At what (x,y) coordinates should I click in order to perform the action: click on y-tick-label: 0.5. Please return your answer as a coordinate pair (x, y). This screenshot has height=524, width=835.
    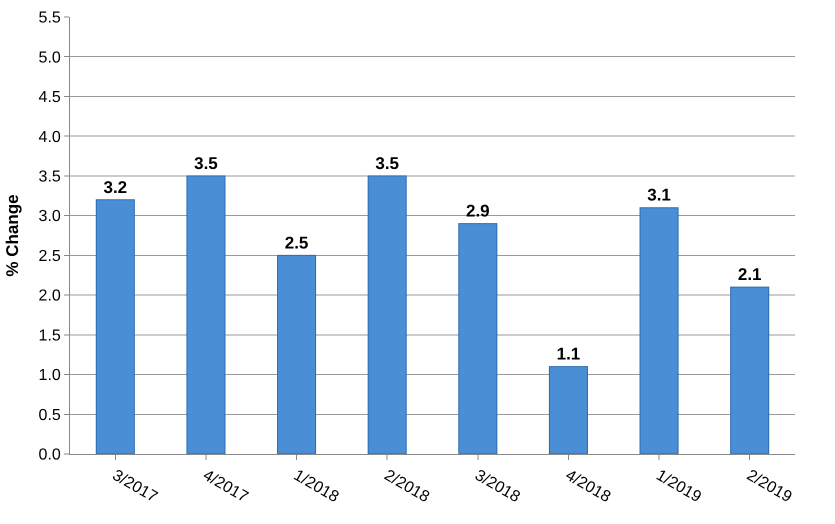
    Looking at the image, I should click on (49, 415).